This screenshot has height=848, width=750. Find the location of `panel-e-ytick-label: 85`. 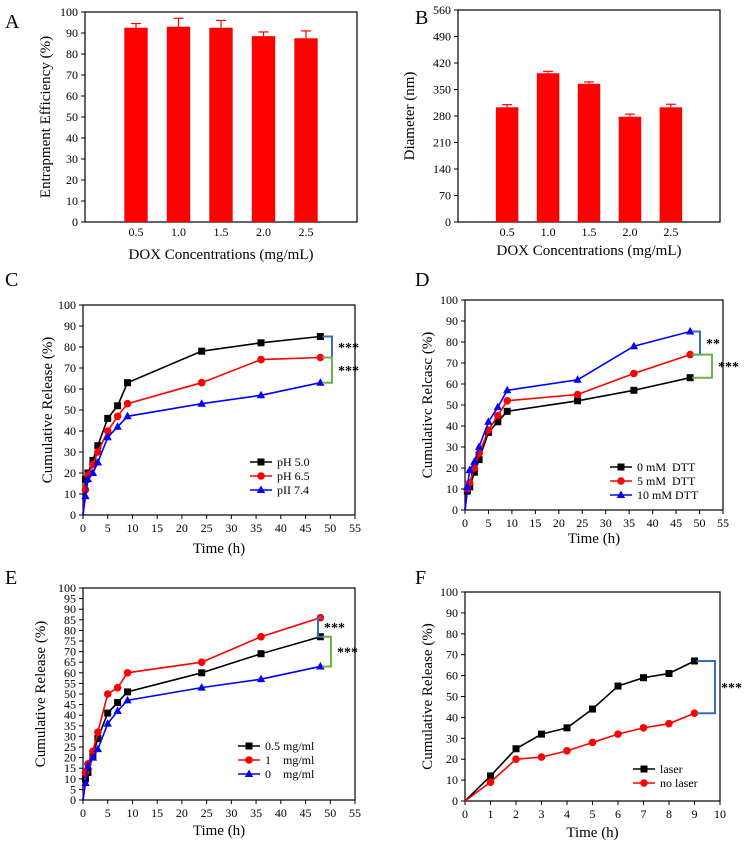

panel-e-ytick-label: 85 is located at coordinates (70, 620).